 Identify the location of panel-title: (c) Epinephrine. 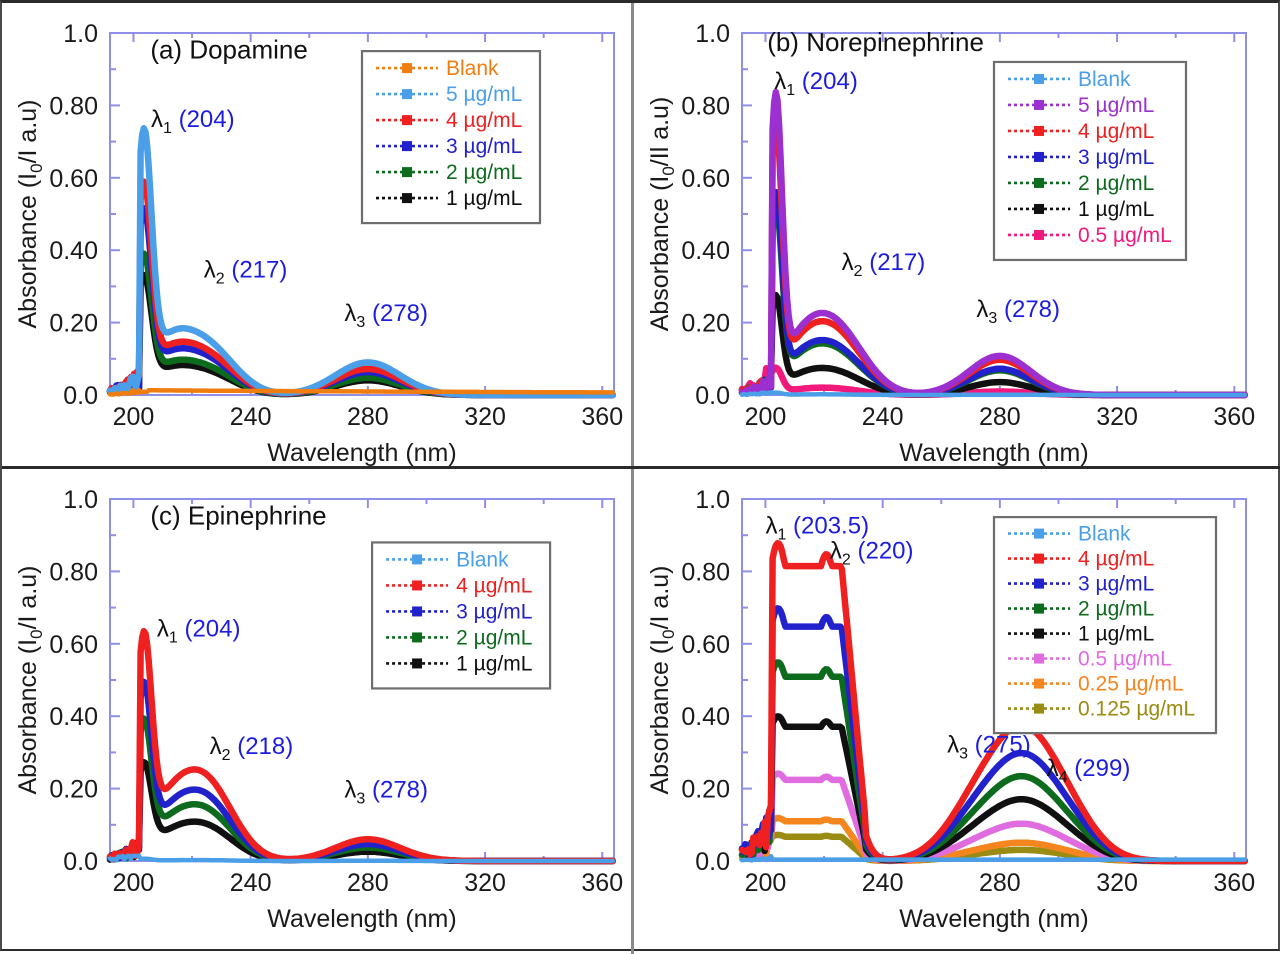
(238, 515).